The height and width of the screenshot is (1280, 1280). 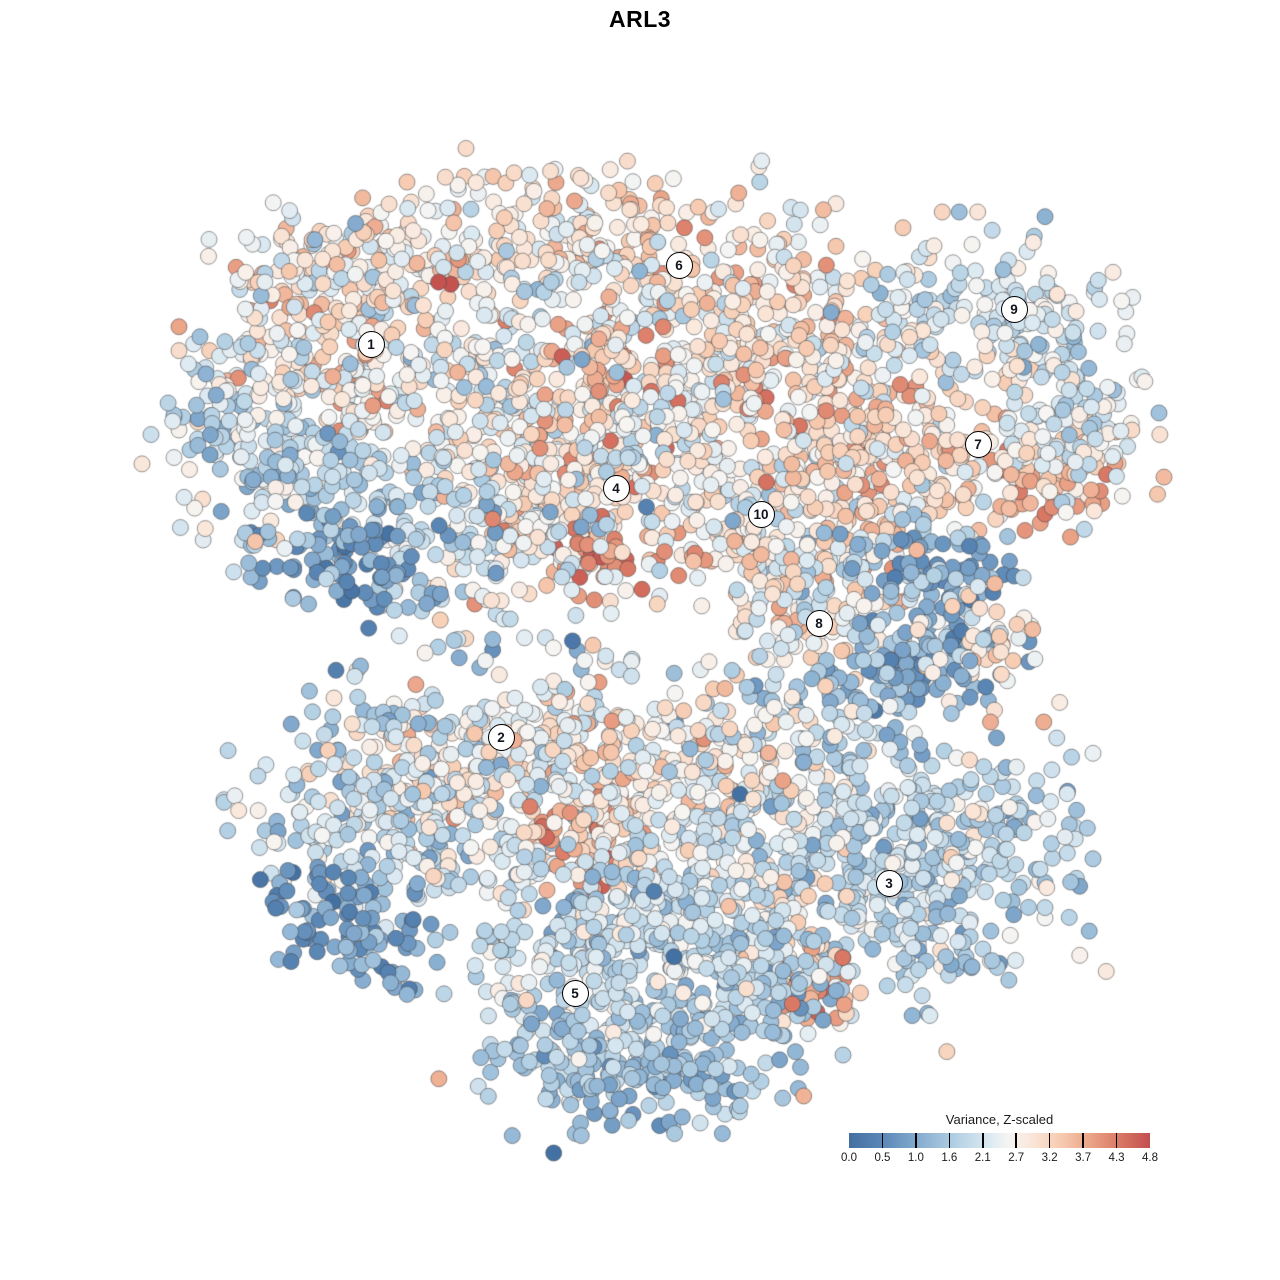 What do you see at coordinates (999, 1156) in the screenshot?
I see `colorbar-tick-labels: 0.0 0.5 1.0 1.6 2.1 2.7 3.2 3.7 4.3 4.8` at bounding box center [999, 1156].